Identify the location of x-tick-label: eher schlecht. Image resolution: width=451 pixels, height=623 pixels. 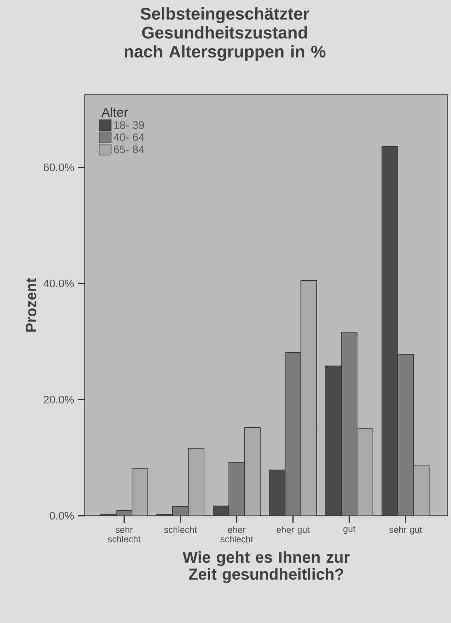
(237, 534).